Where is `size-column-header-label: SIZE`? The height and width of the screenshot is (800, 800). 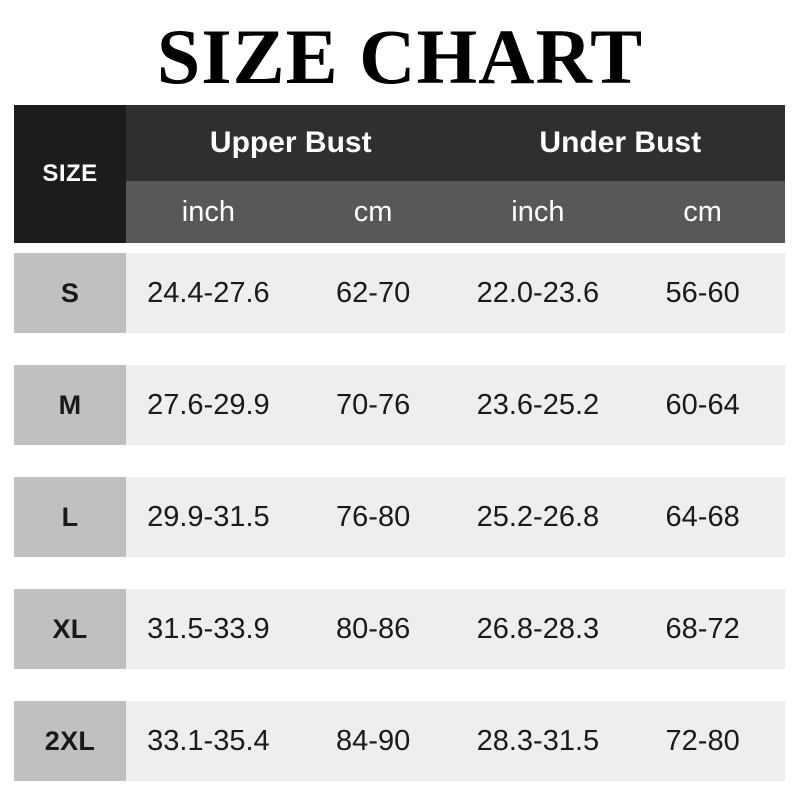
size-column-header-label: SIZE is located at coordinates (70, 173).